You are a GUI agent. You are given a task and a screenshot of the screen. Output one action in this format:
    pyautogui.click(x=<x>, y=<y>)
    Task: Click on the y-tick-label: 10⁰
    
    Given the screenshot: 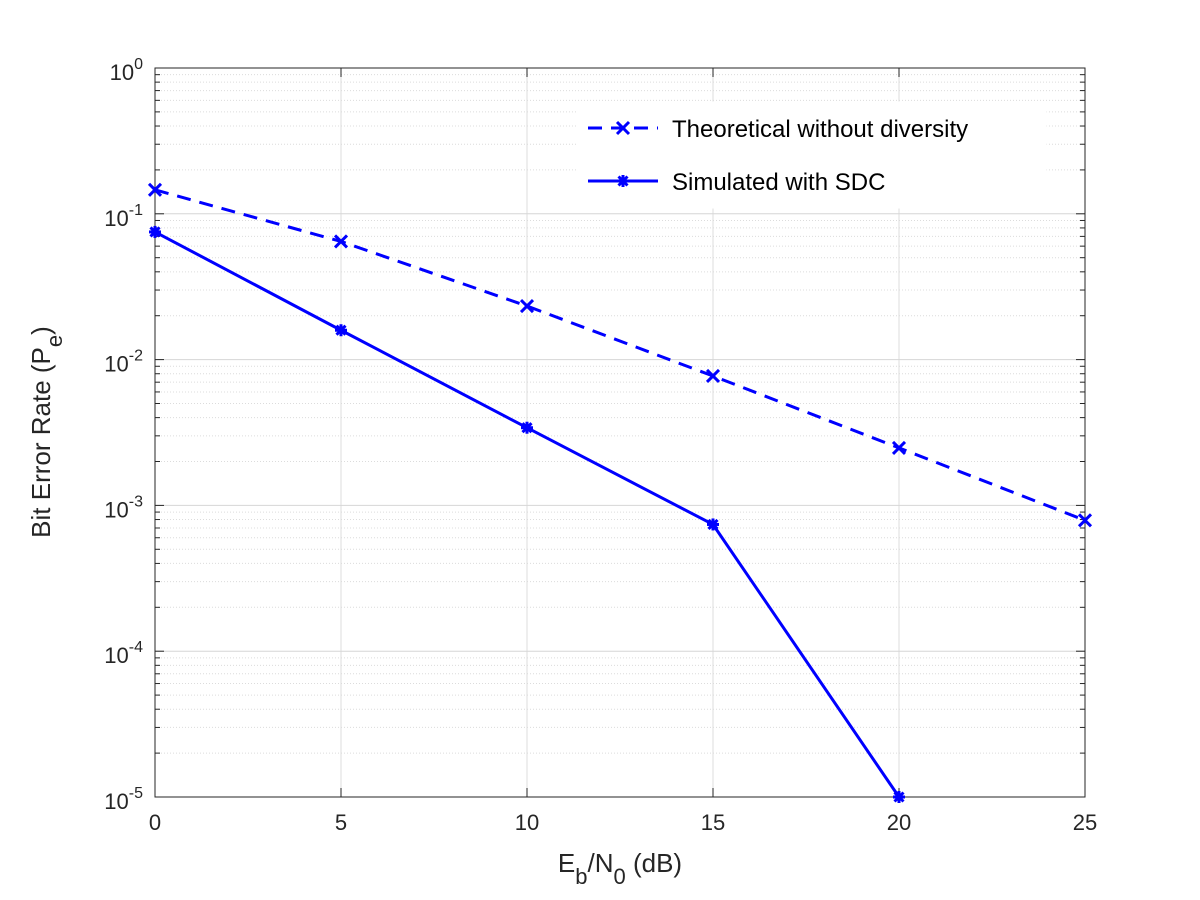 What is the action you would take?
    pyautogui.click(x=126, y=70)
    